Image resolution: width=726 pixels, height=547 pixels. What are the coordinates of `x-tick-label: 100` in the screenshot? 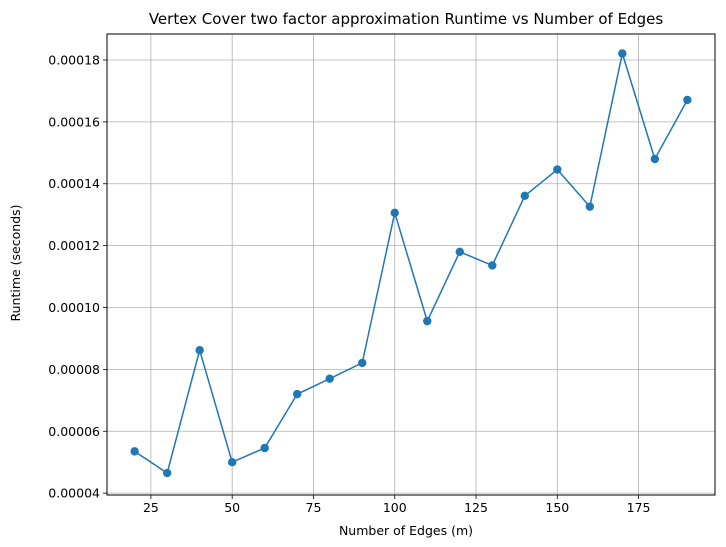 It's located at (395, 507).